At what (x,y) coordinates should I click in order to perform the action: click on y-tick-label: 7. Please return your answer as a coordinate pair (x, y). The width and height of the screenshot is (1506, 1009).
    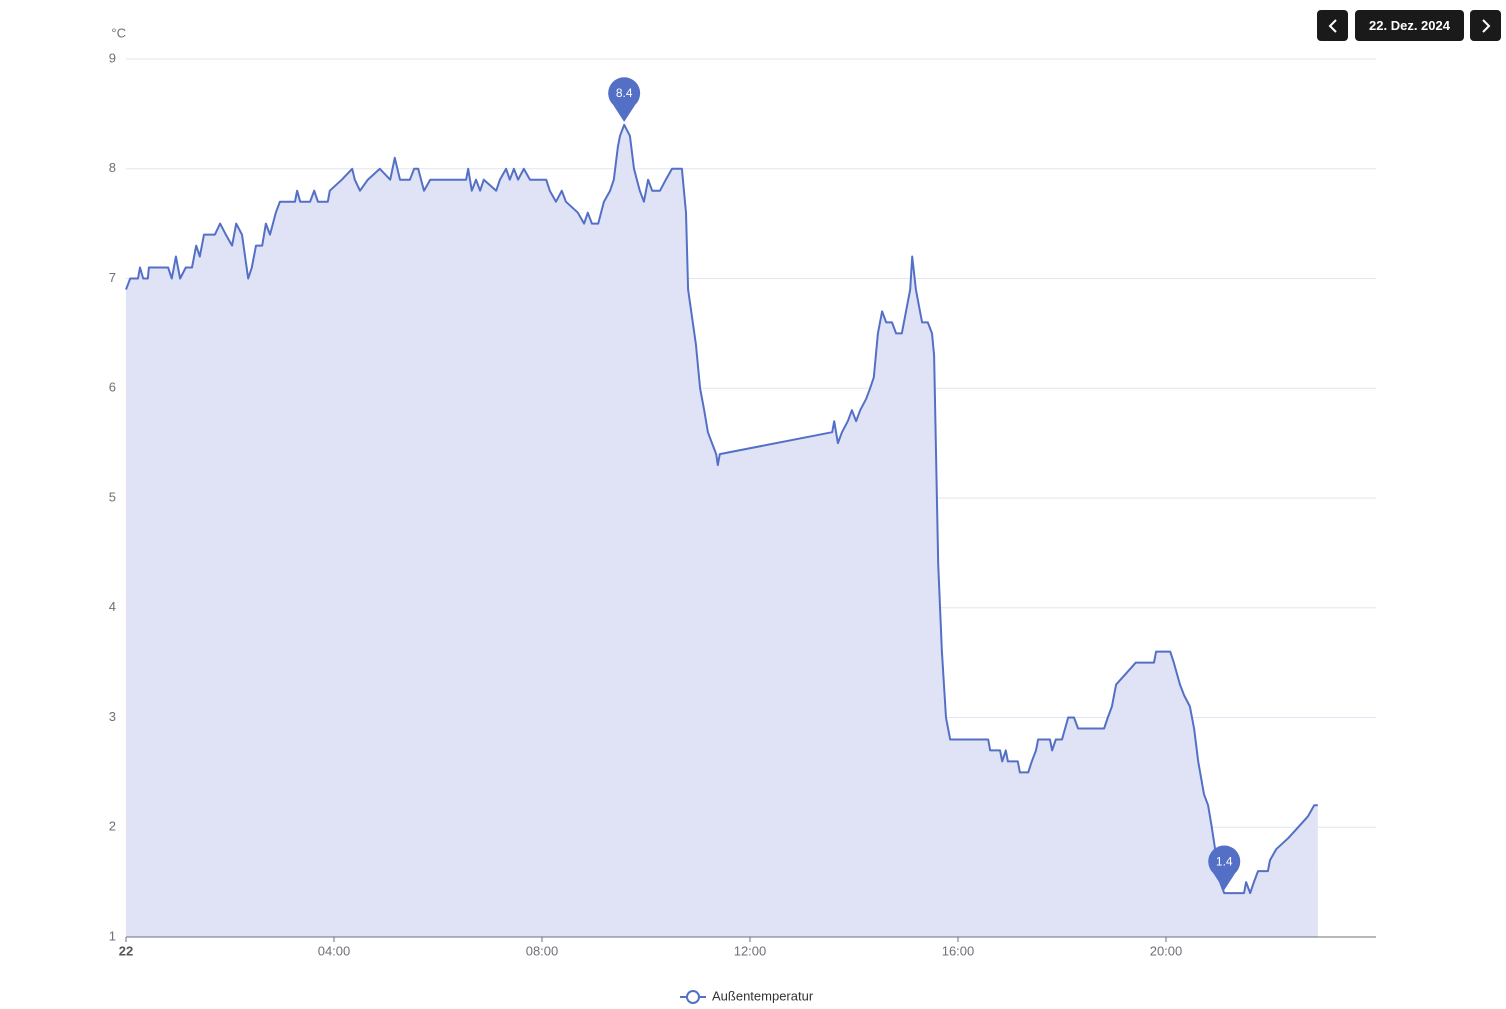
    Looking at the image, I should click on (112, 277).